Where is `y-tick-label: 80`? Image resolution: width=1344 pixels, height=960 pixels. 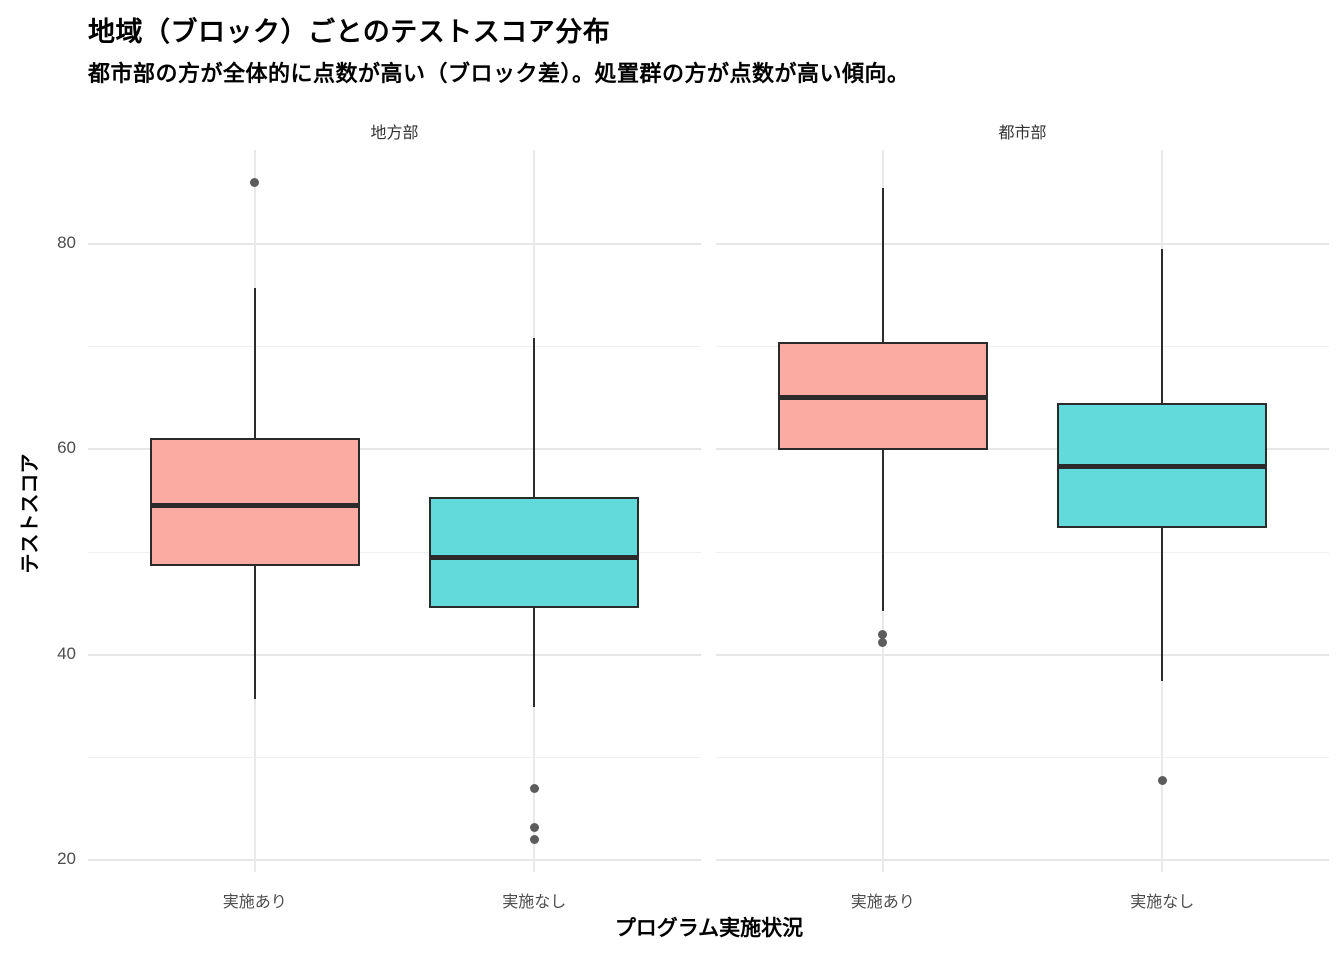 y-tick-label: 80 is located at coordinates (66, 243).